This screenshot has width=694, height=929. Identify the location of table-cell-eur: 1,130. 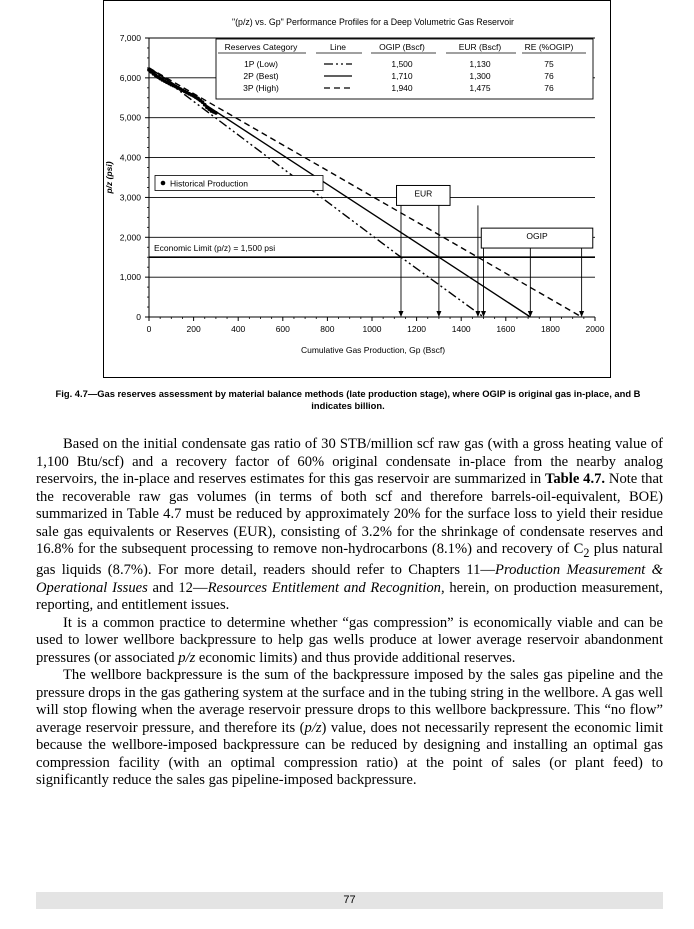
(480, 64).